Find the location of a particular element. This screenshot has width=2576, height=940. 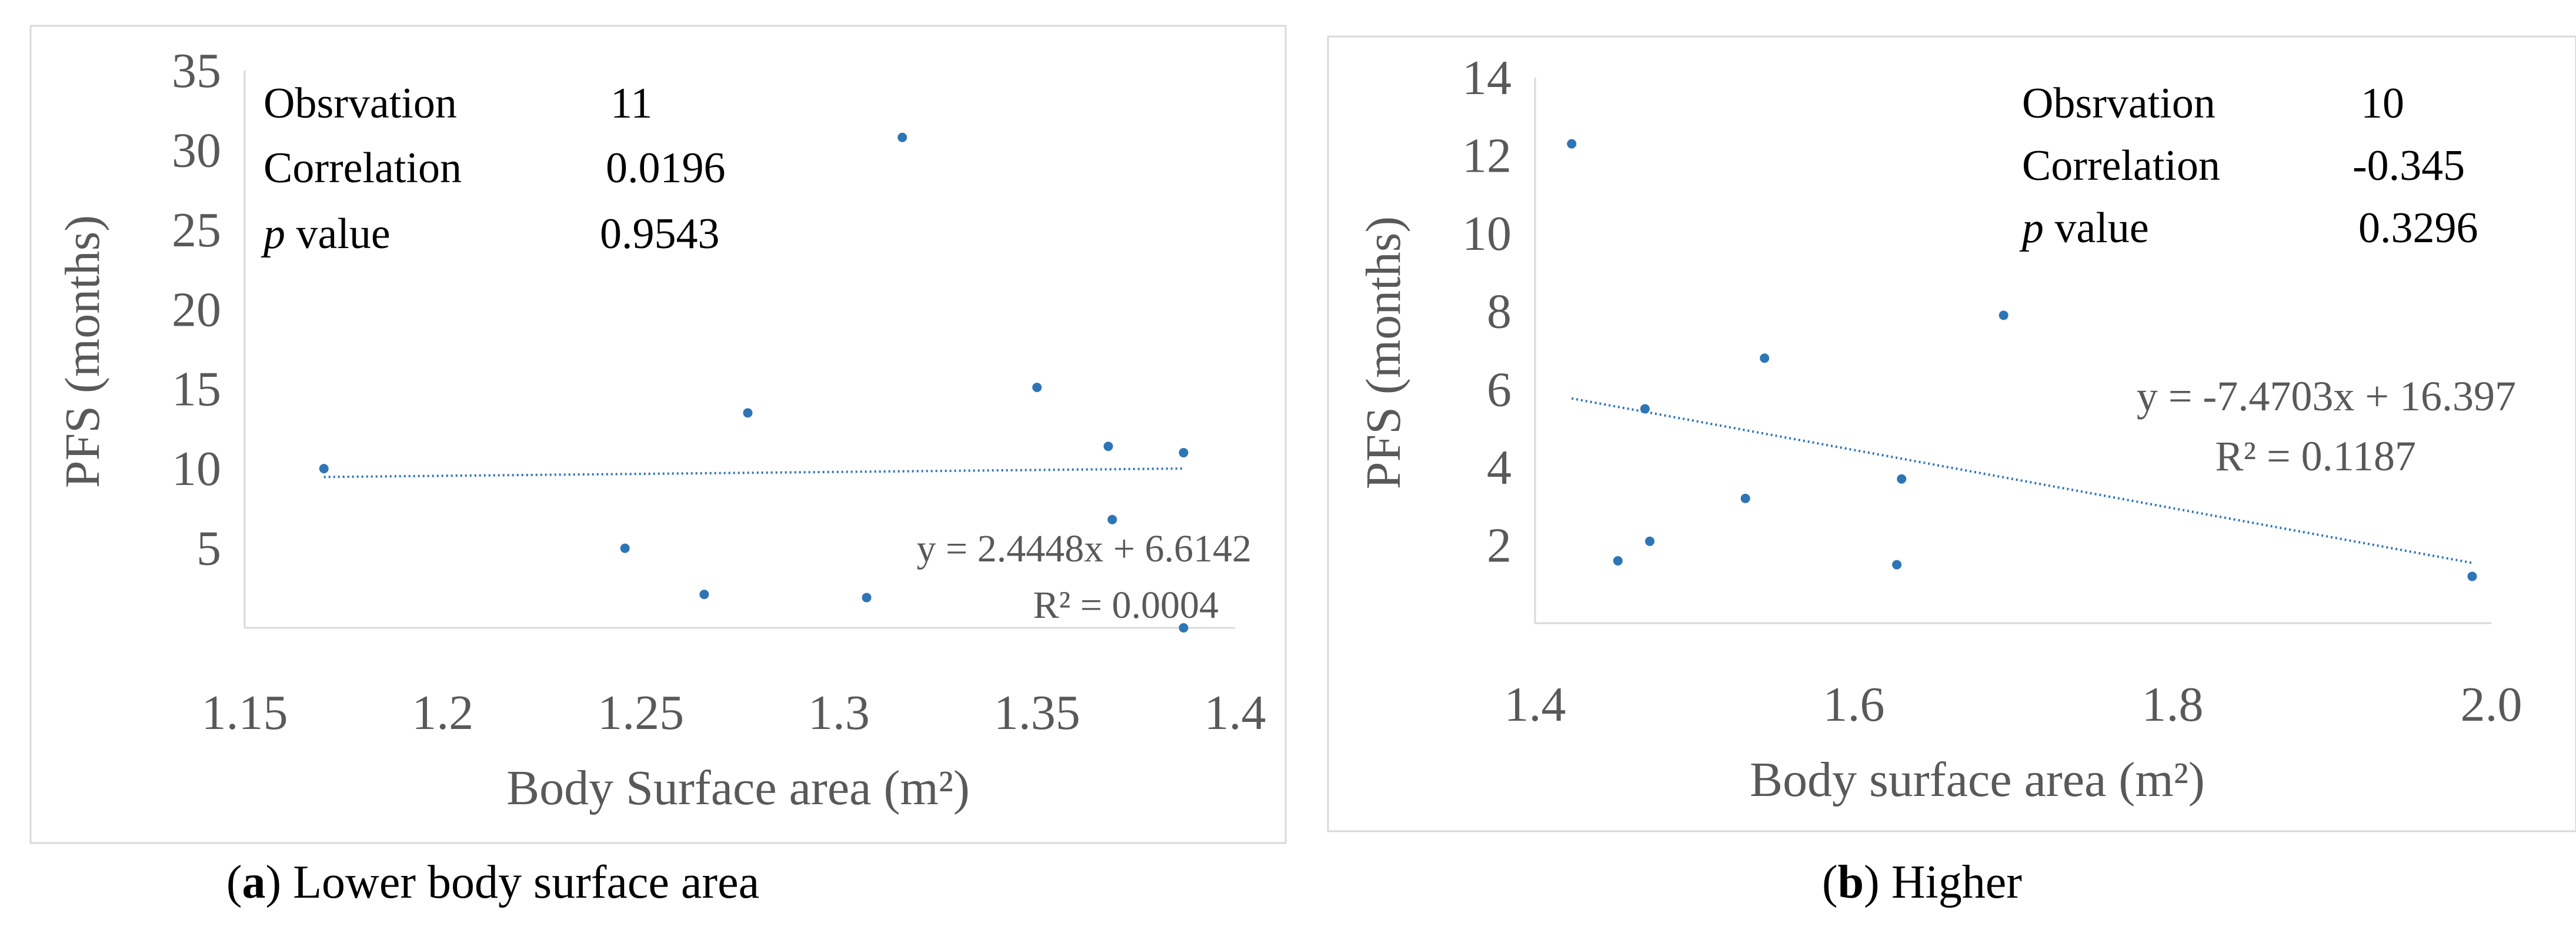

panel-b-ytick-label: 14 is located at coordinates (1486, 78).